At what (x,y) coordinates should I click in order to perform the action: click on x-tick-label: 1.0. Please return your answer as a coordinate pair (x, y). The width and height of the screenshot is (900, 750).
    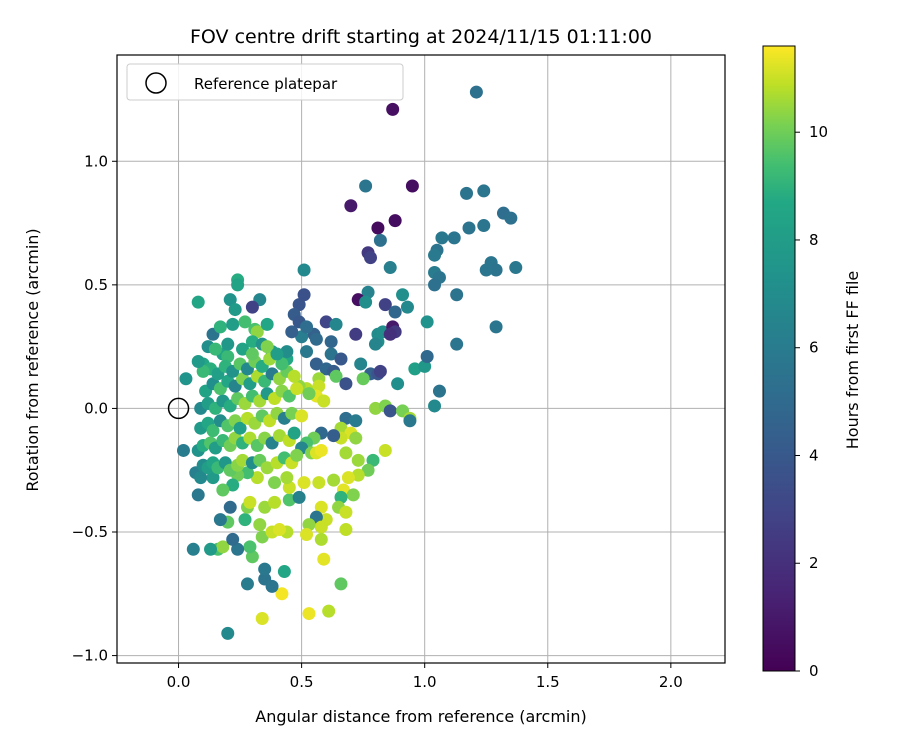
    Looking at the image, I should click on (425, 682).